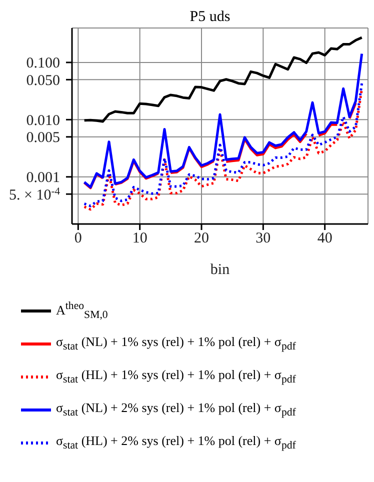 The width and height of the screenshot is (374, 482). Describe the element at coordinates (223, 79) in the screenshot. I see `line-series` at that location.